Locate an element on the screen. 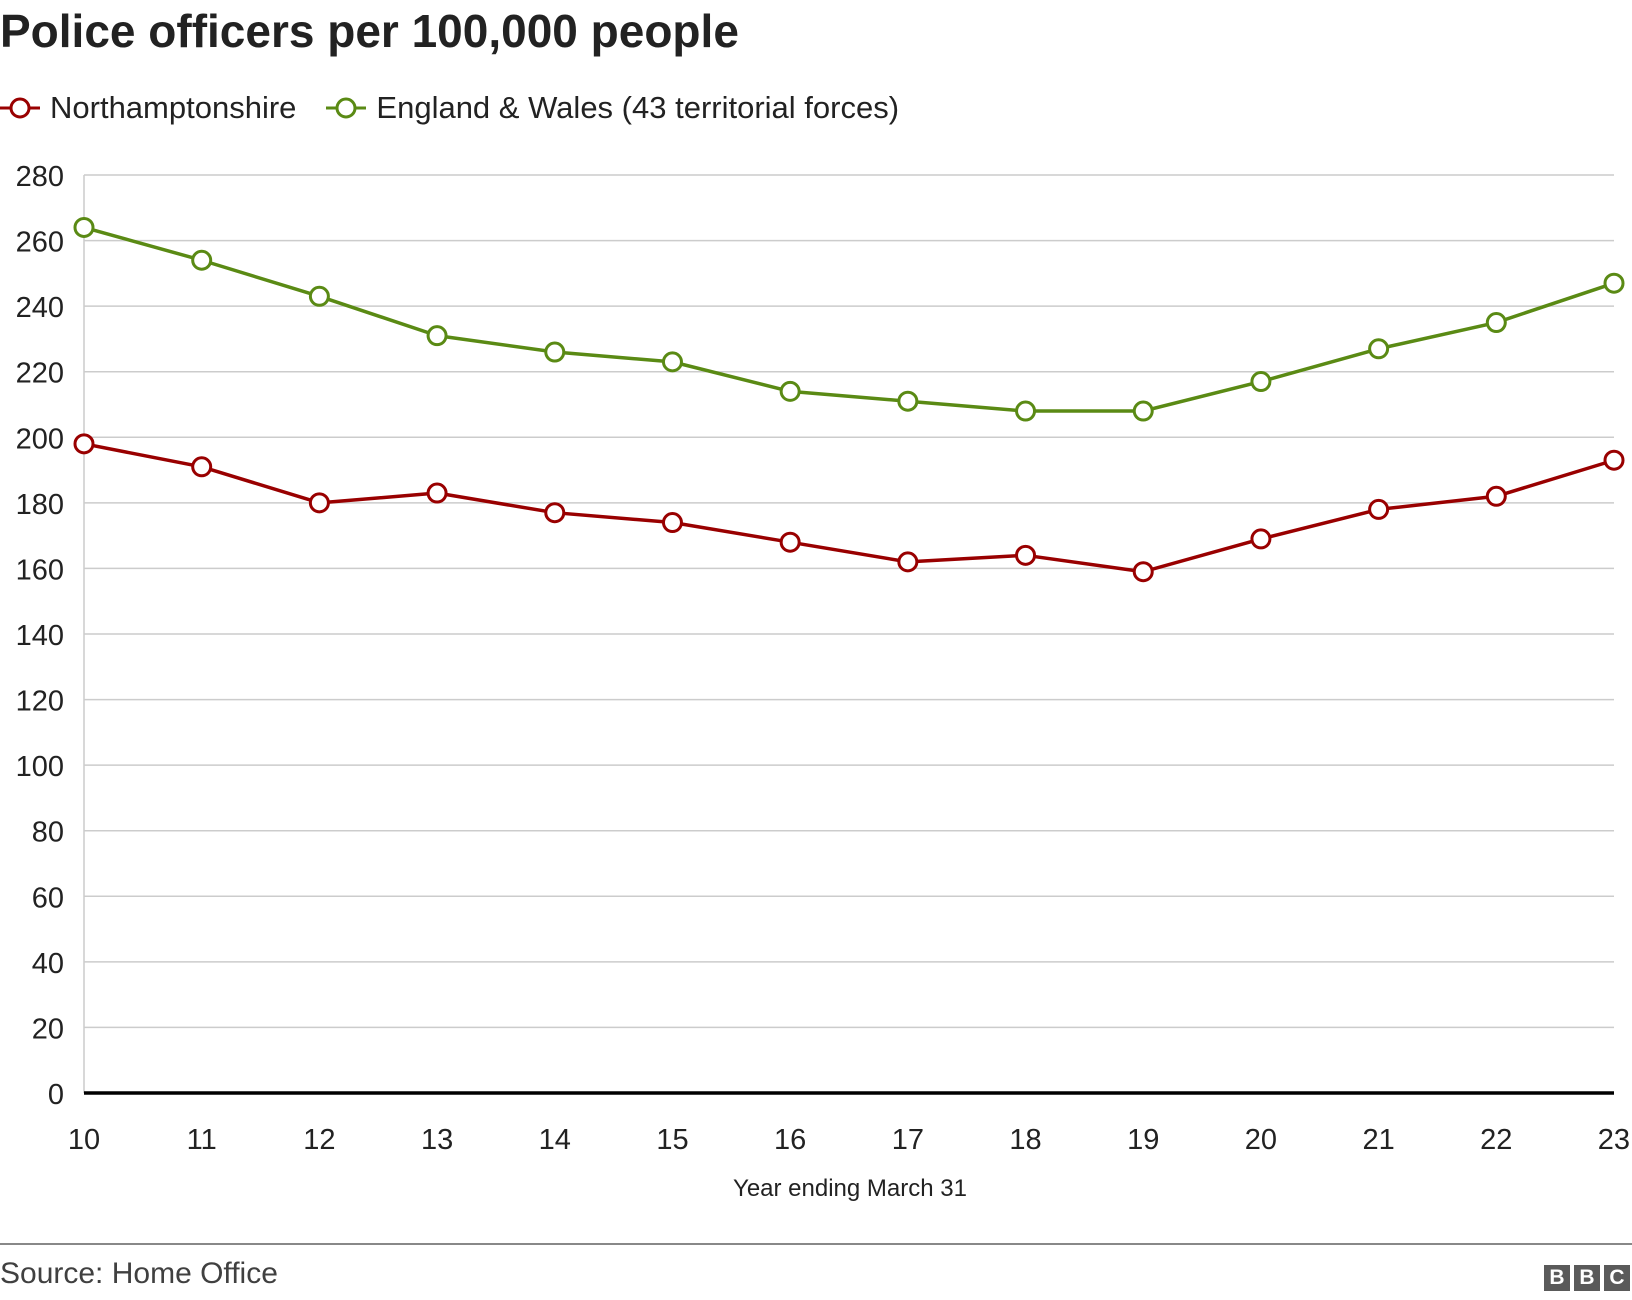  y-tick-label: 200 is located at coordinates (40, 439).